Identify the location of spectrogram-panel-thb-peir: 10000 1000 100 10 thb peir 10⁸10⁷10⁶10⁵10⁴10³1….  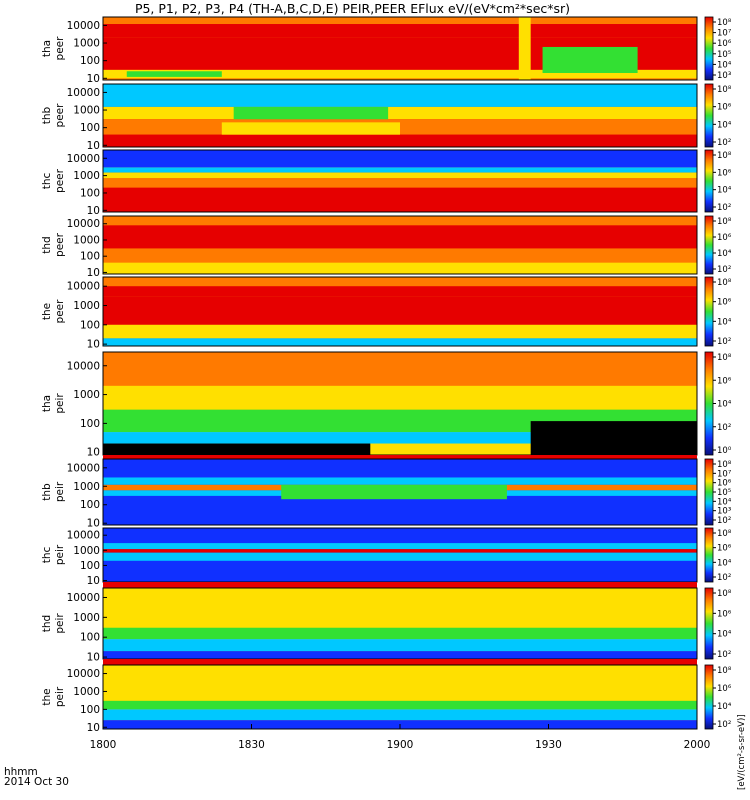
(386, 494).